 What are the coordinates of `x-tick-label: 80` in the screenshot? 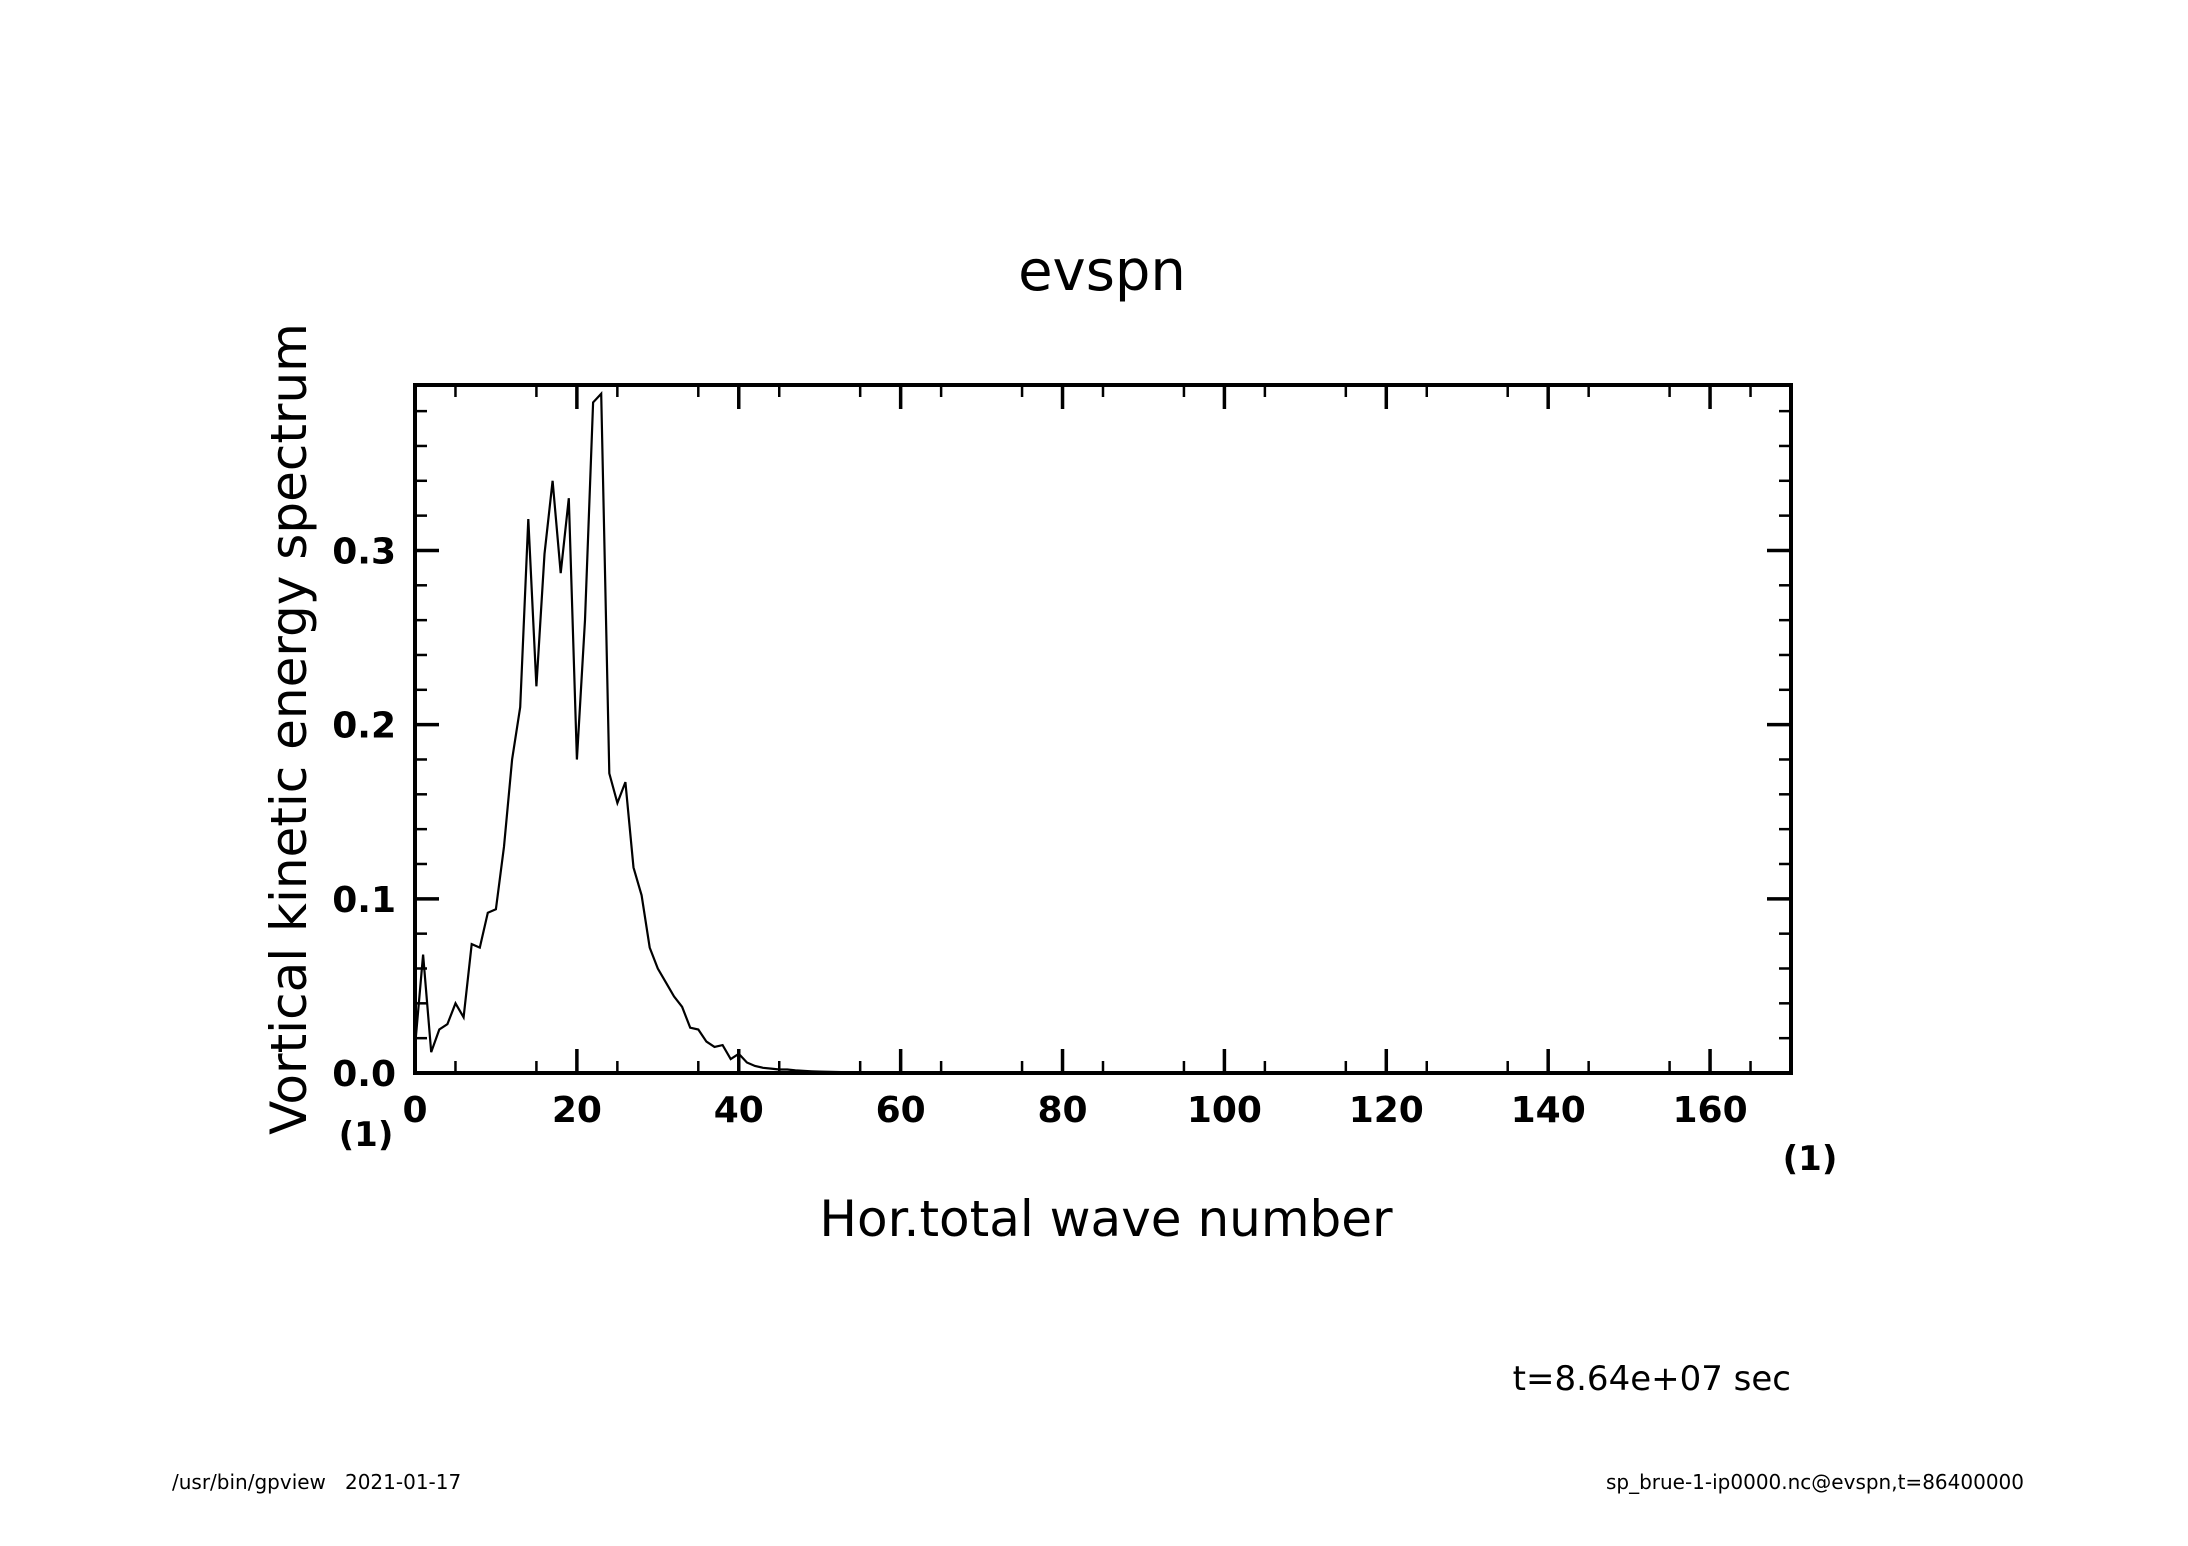 It's located at (1062, 1110).